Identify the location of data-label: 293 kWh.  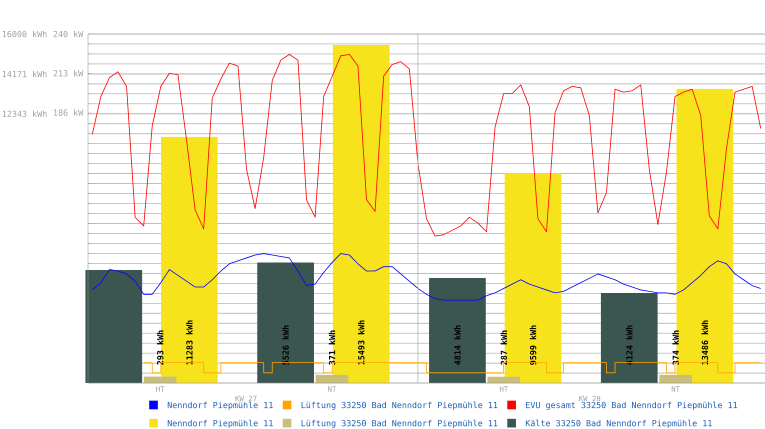
(160, 347).